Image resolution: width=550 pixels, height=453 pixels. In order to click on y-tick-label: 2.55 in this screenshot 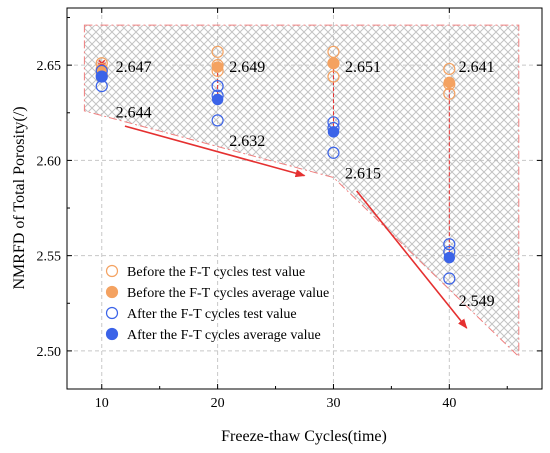, I will do `click(49, 257)`.